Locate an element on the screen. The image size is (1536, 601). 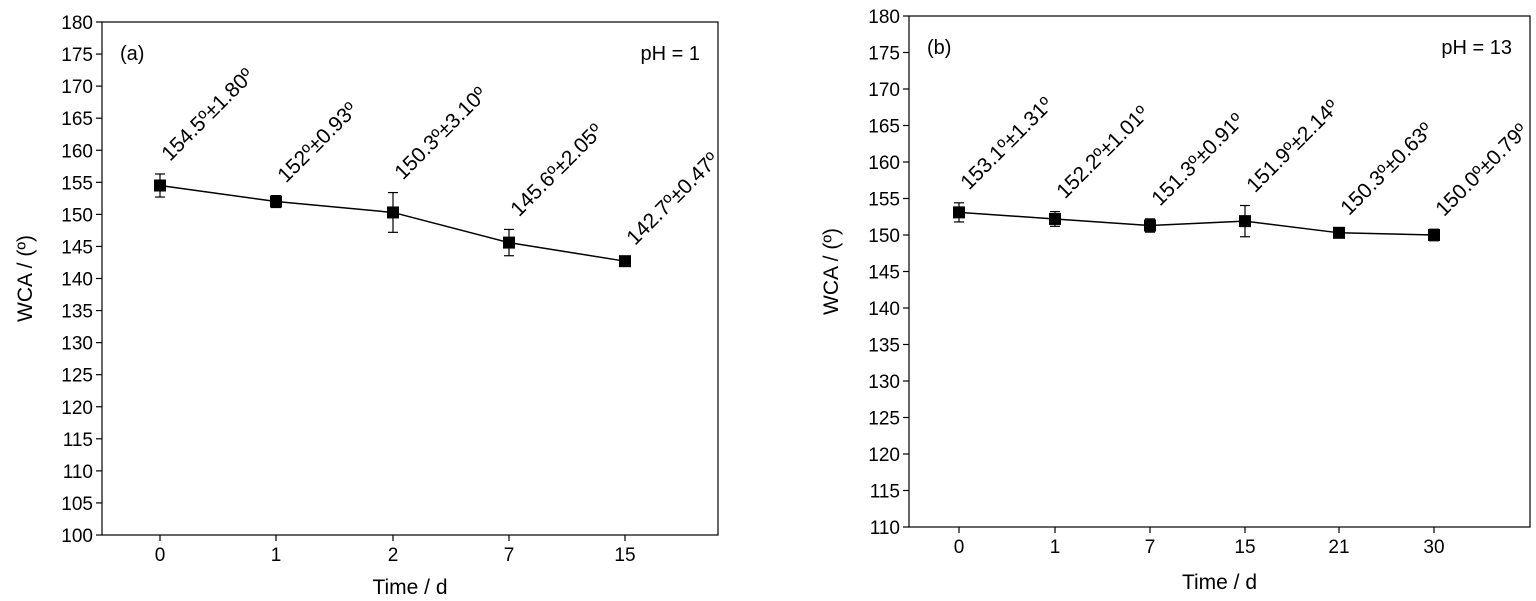
data-label: 151.9º±2.14º is located at coordinates (1293, 146).